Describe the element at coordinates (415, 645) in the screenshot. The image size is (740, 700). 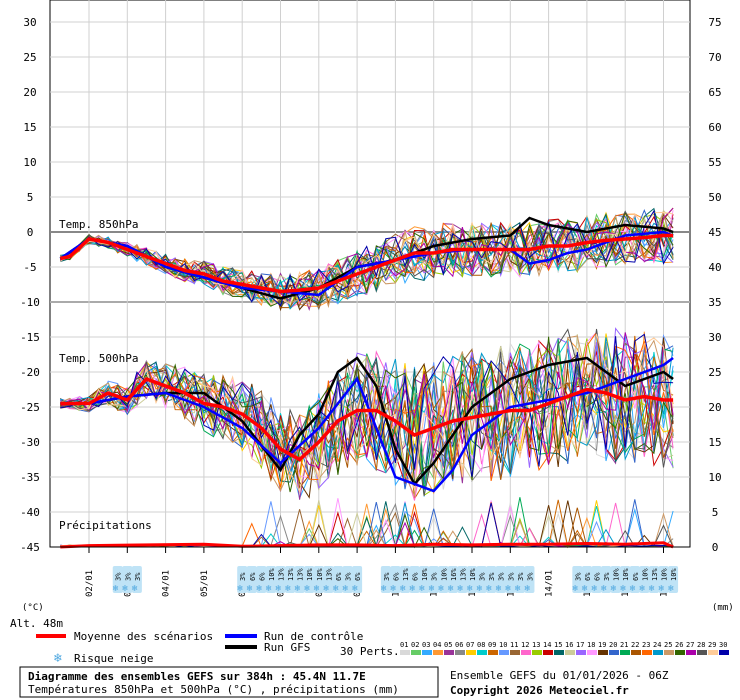
I see `pert-number: 02` at that location.